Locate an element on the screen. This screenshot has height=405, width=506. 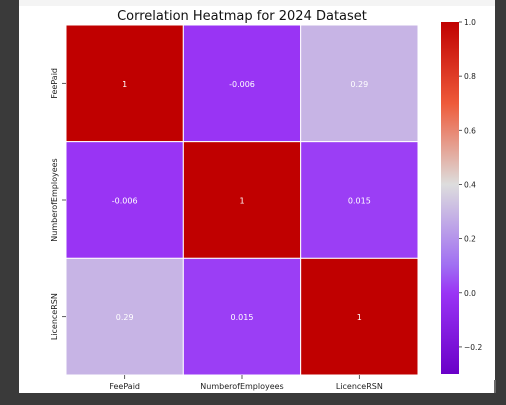
window-frame-left is located at coordinates (9, 202).